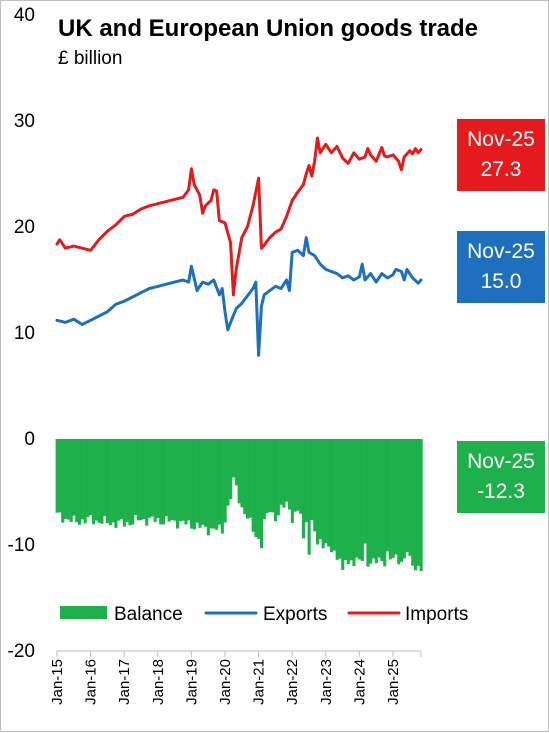 The height and width of the screenshot is (733, 549). Describe the element at coordinates (21, 545) in the screenshot. I see `y-tick-label: -10` at that location.